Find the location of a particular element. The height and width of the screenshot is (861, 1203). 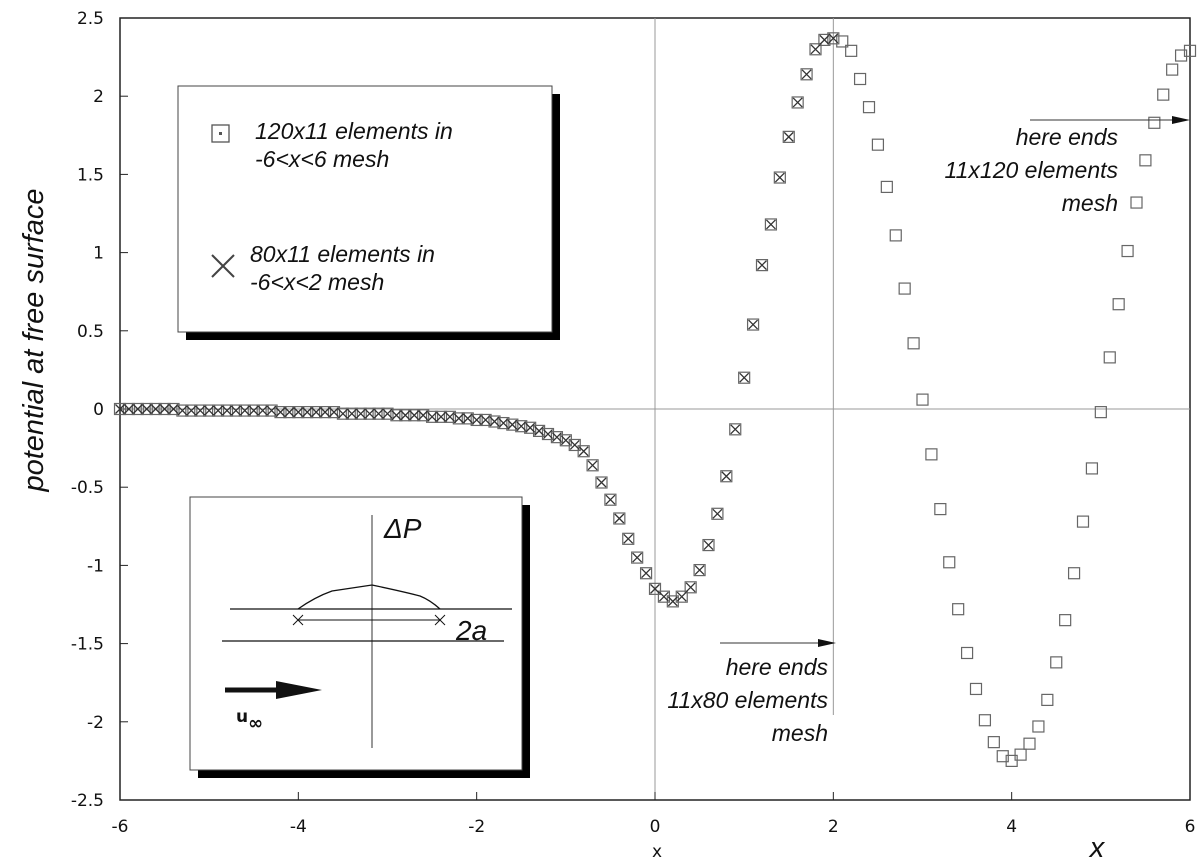

inset-velocity-subscript: ∞ is located at coordinates (255, 723).